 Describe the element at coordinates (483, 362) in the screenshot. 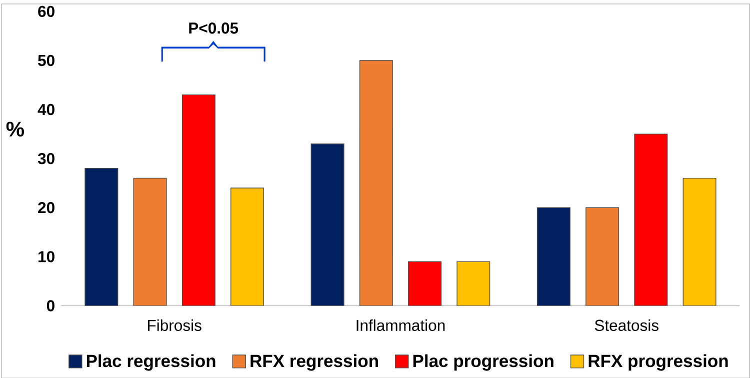

I see `legend-label: Plac progression` at that location.